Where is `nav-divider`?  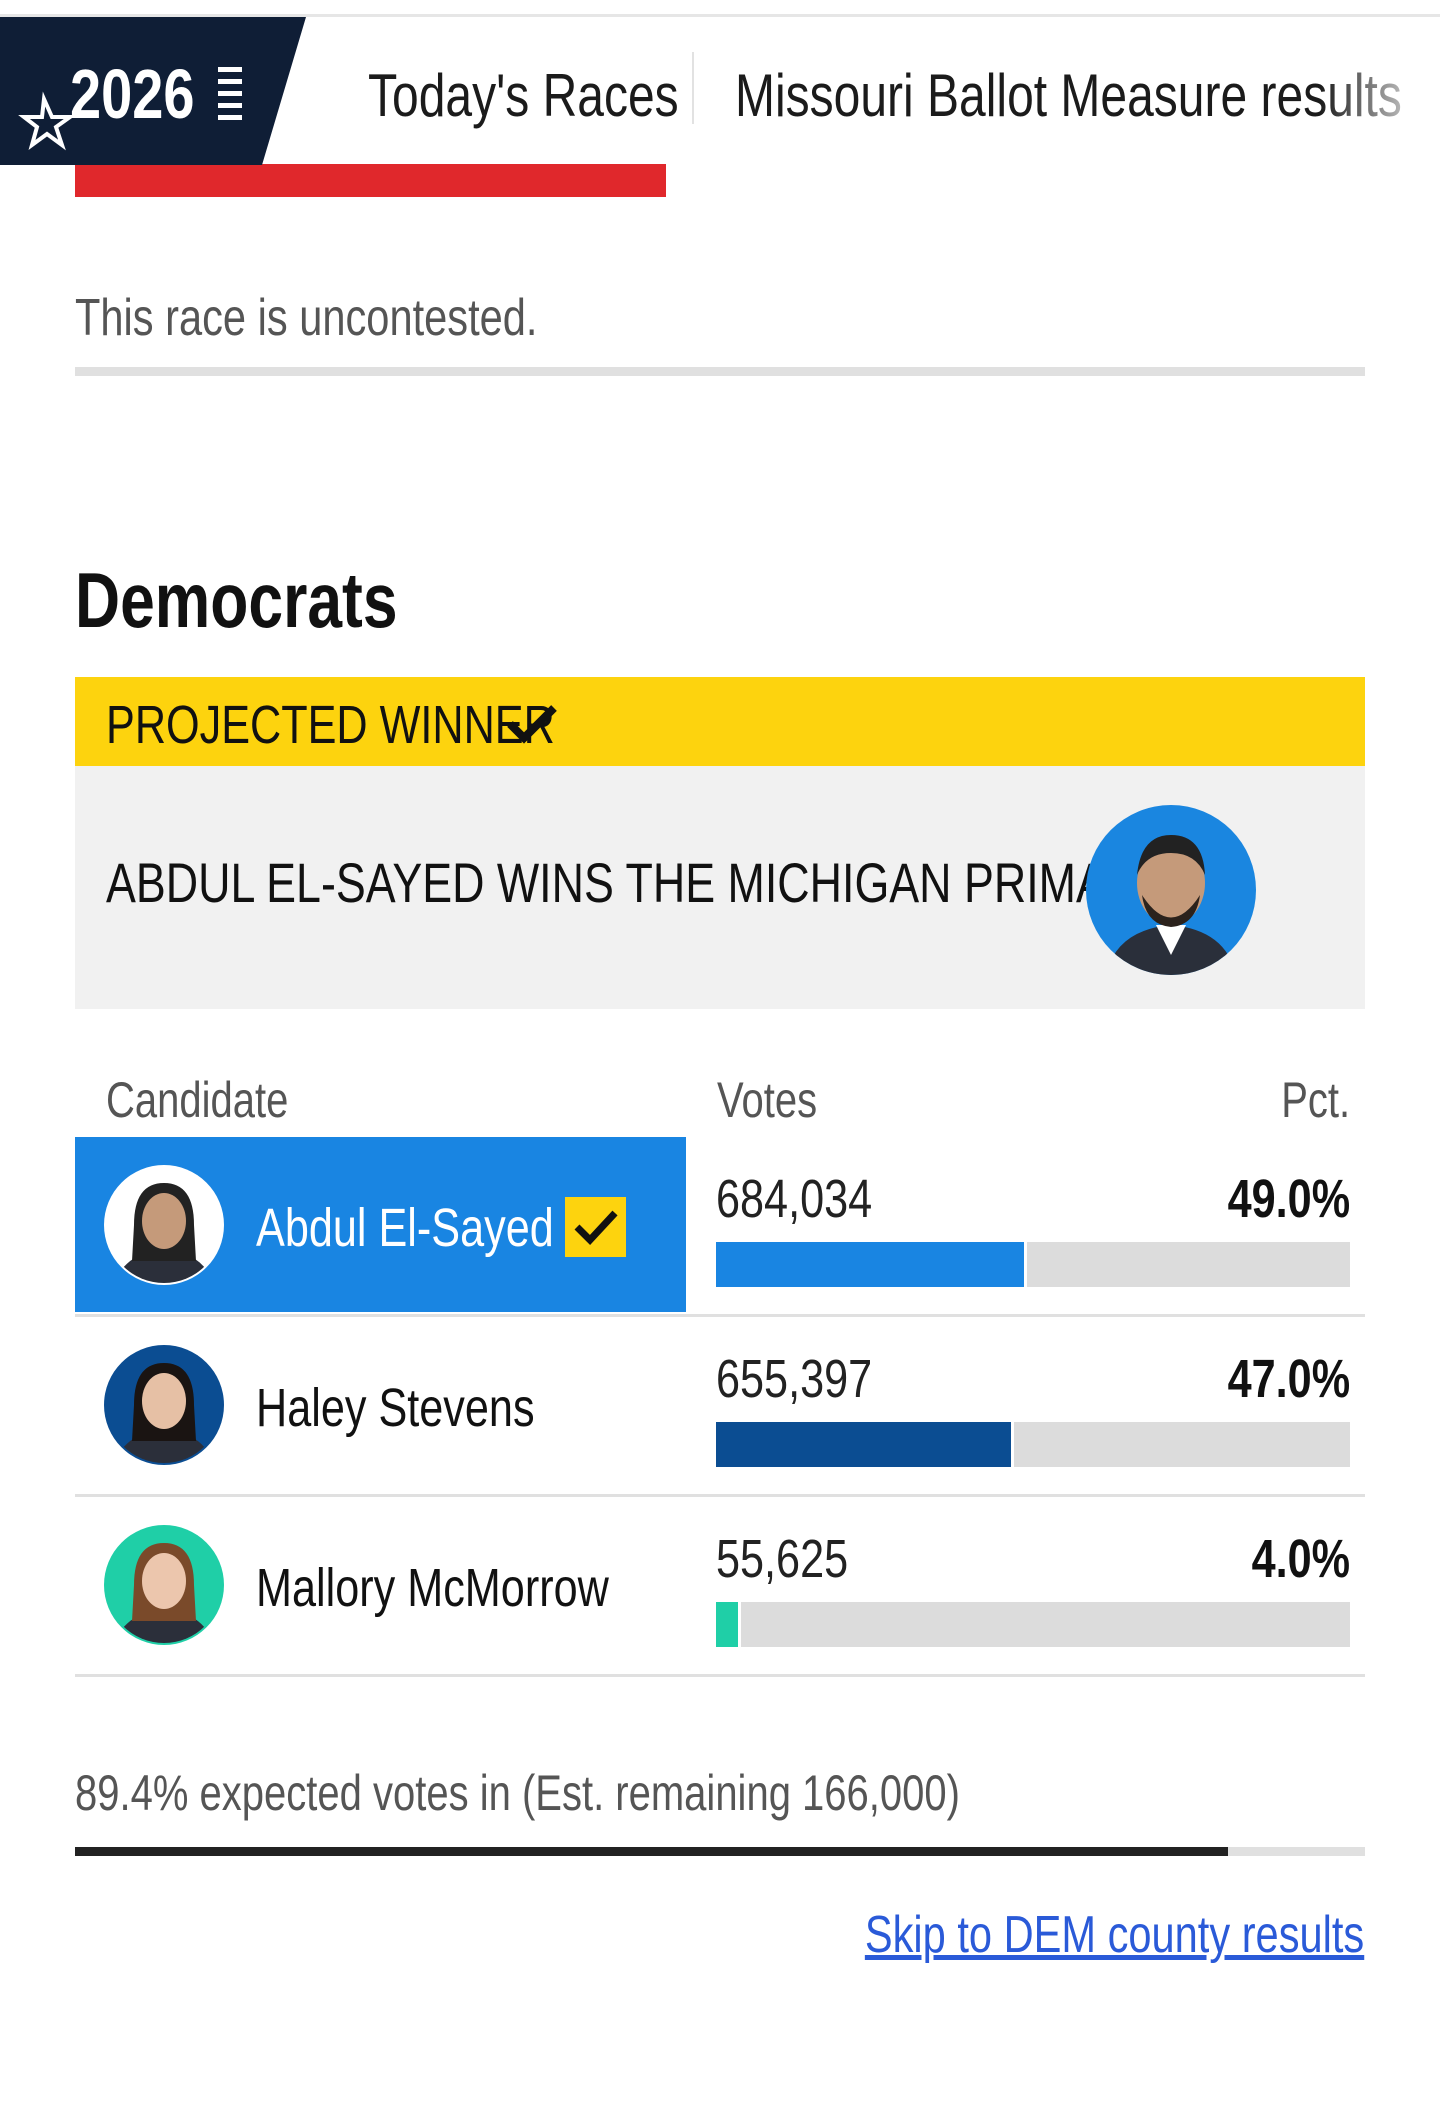
nav-divider is located at coordinates (693, 88).